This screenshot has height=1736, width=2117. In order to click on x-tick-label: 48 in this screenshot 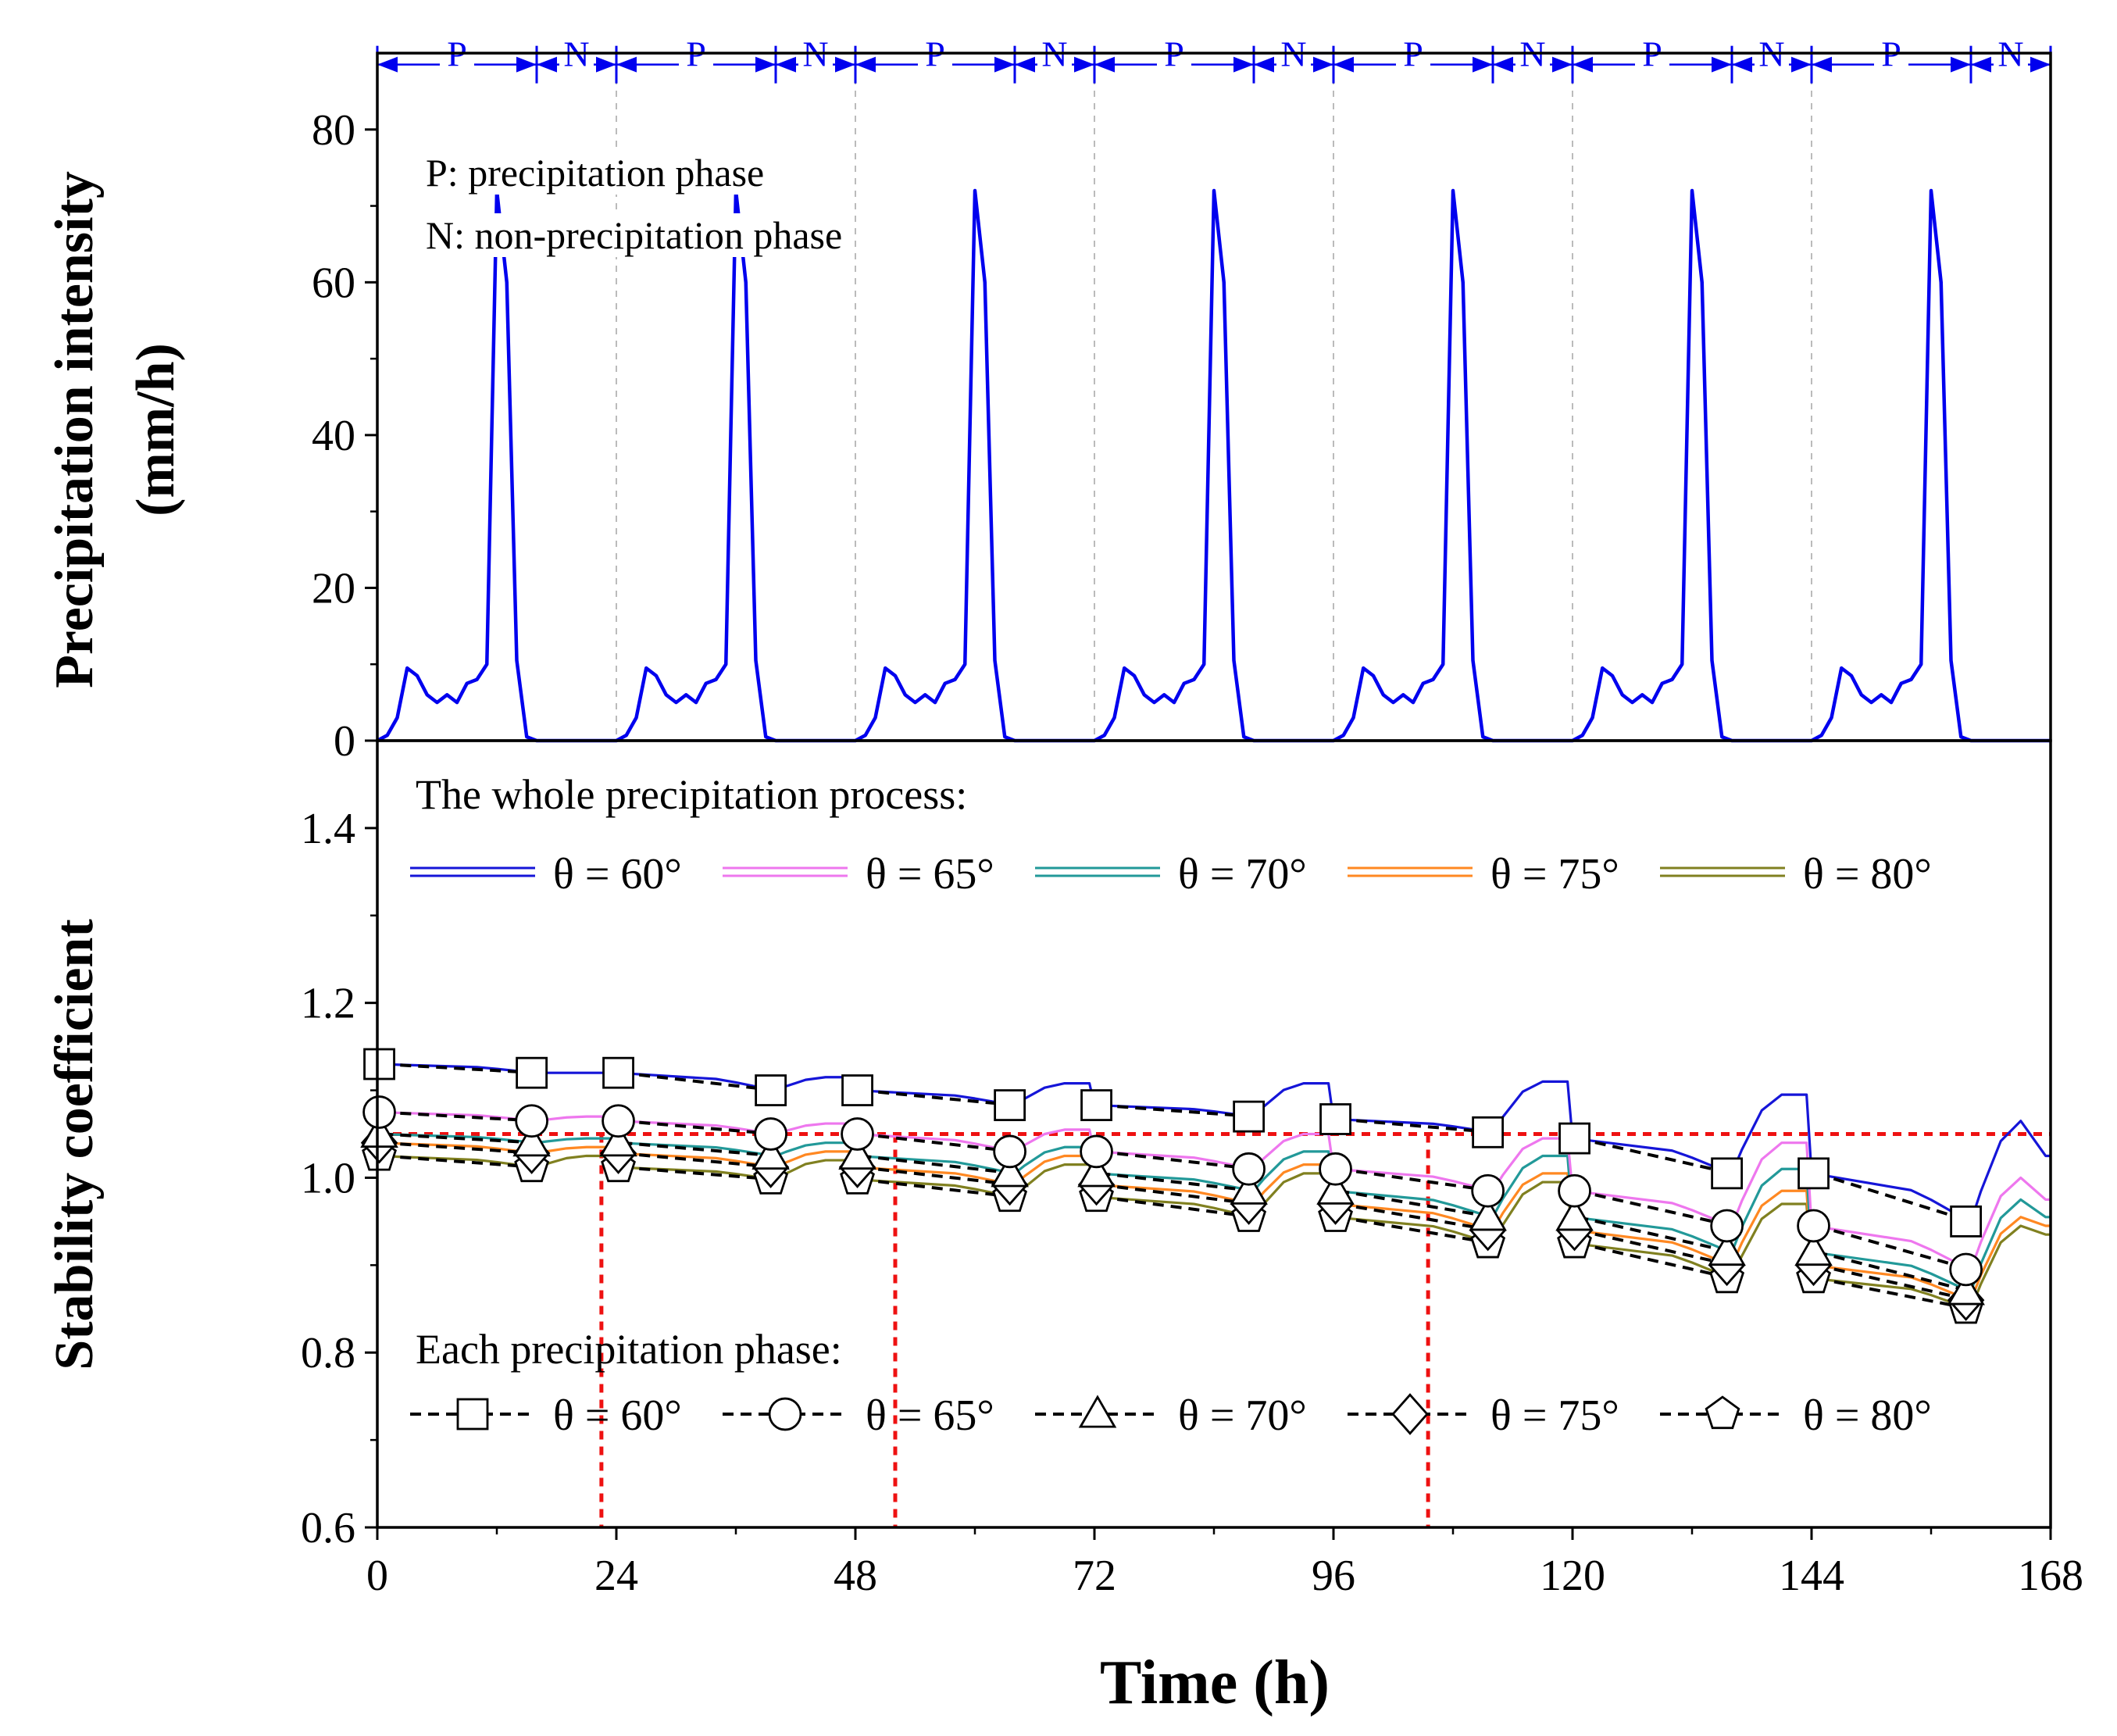, I will do `click(855, 1576)`.